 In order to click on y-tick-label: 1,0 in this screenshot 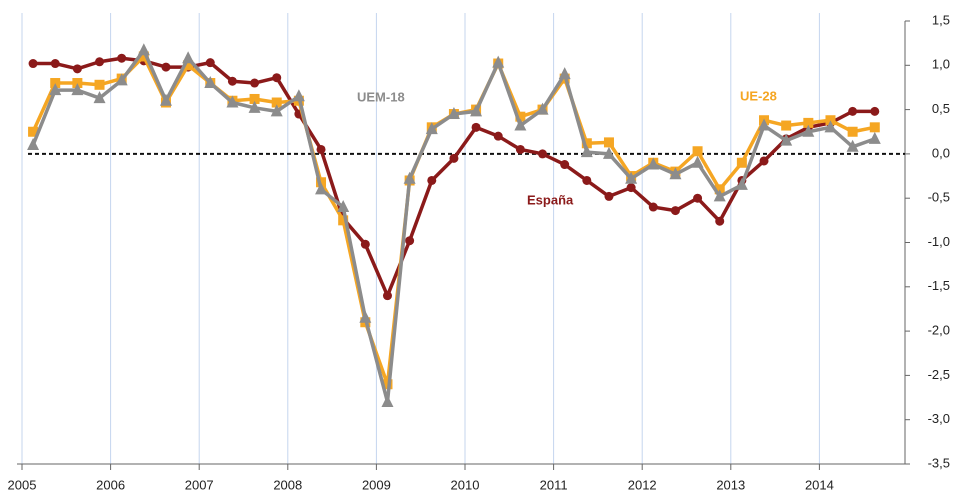, I will do `click(941, 64)`.